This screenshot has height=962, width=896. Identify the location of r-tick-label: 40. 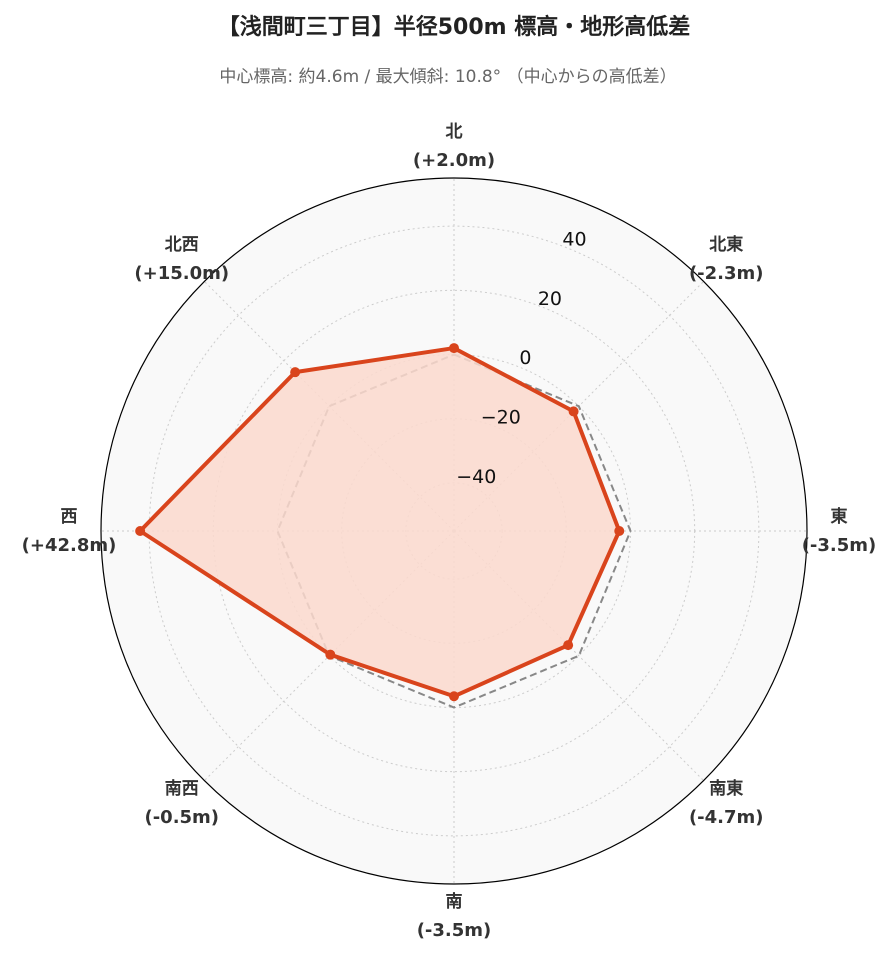
(574, 240).